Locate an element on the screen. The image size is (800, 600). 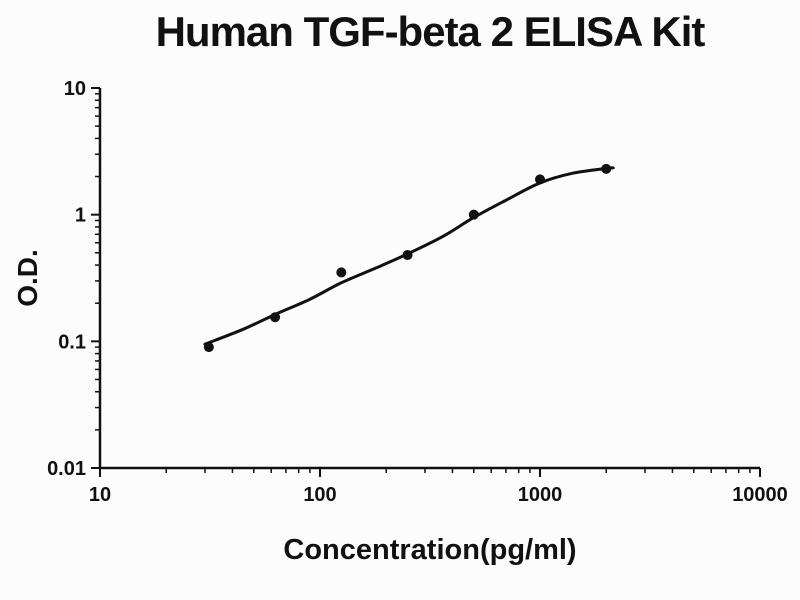
x-axis-label: Concentration(pg/ml) is located at coordinates (430, 550).